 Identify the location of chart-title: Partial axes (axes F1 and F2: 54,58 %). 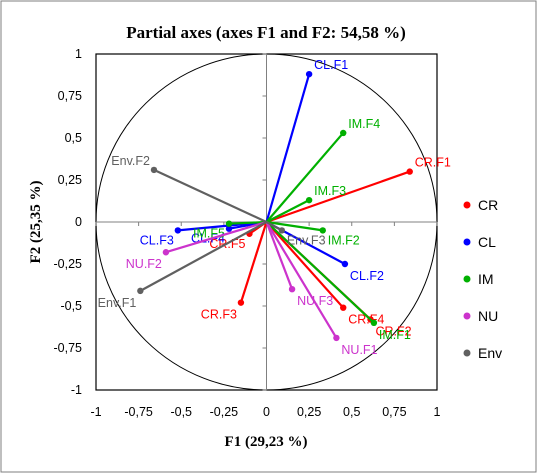
(266, 32).